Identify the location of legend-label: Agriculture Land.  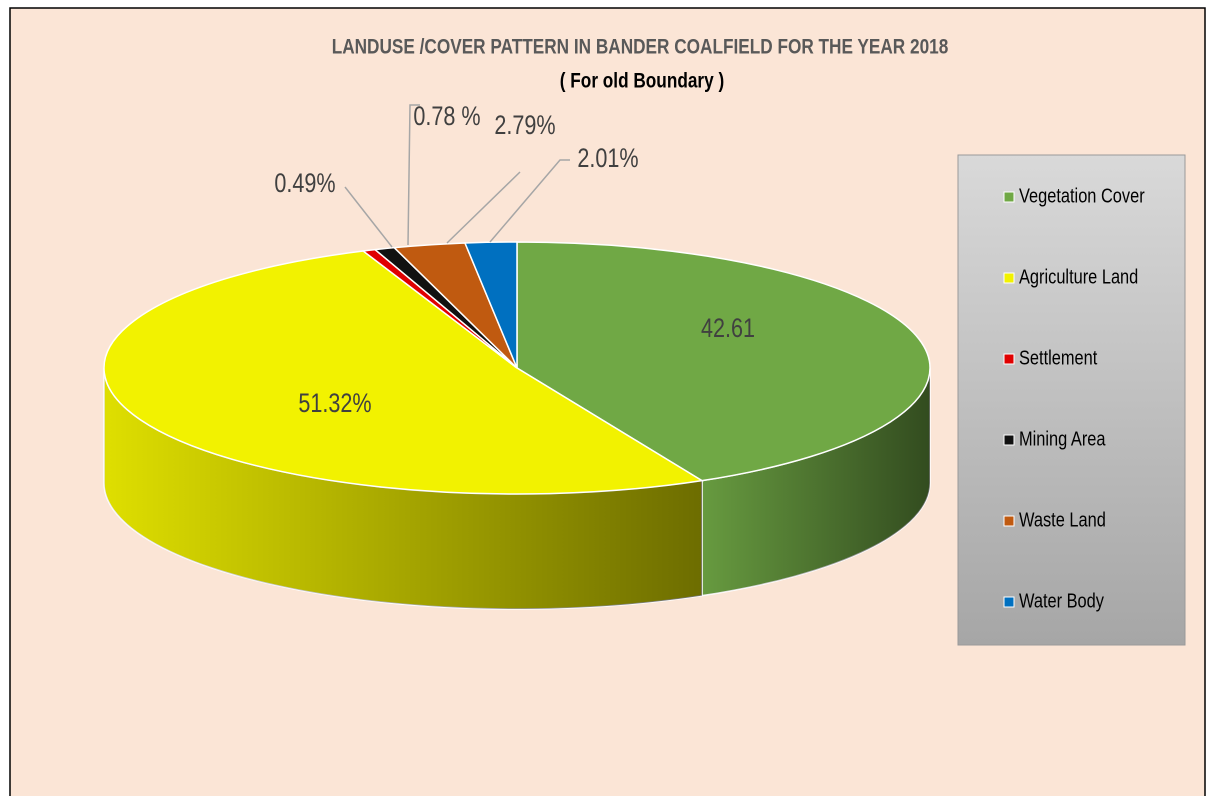
(1078, 276).